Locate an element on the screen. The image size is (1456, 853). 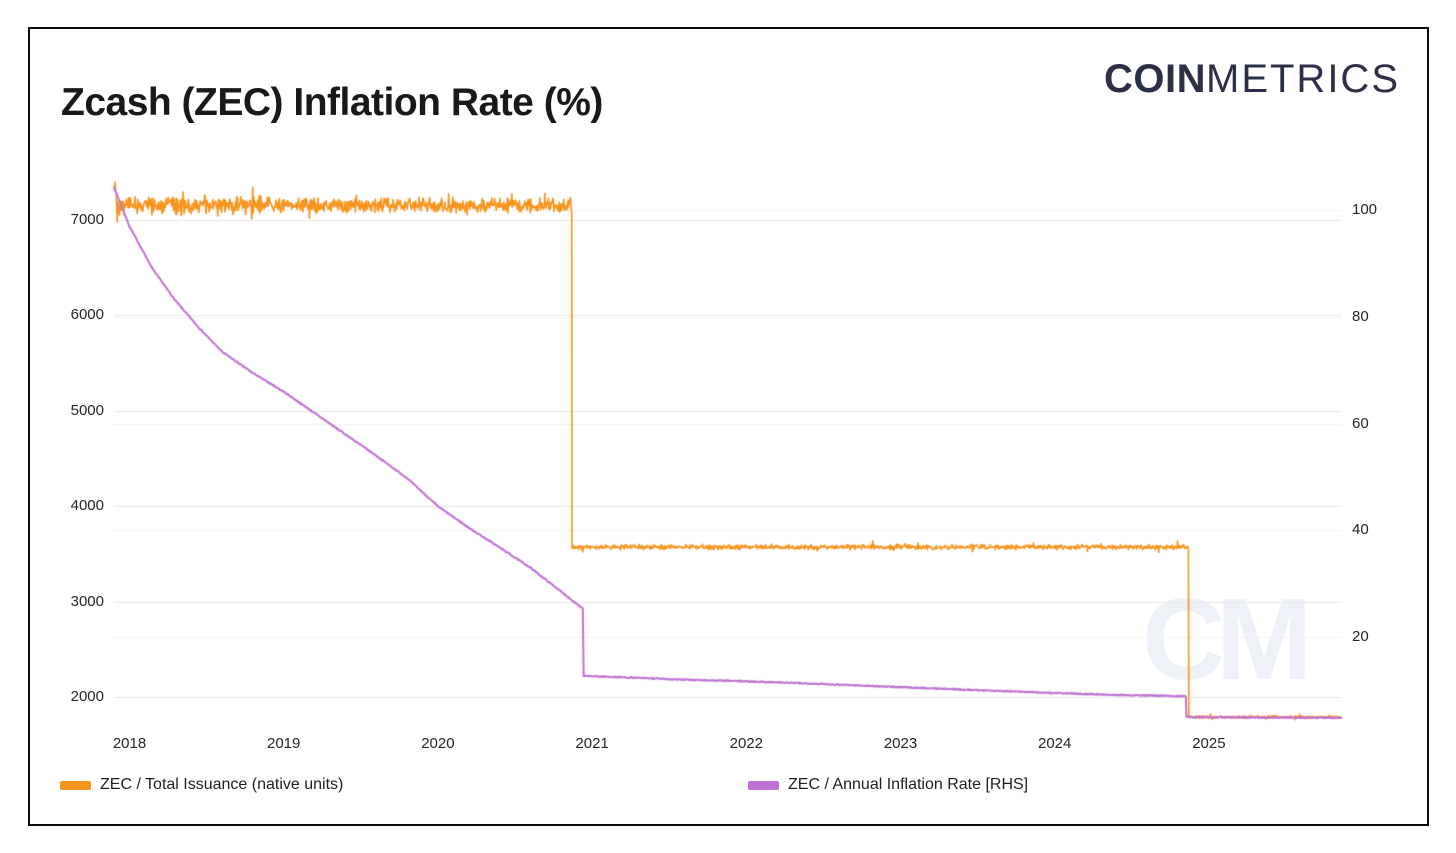
inflation-swatch-icon is located at coordinates (763, 785).